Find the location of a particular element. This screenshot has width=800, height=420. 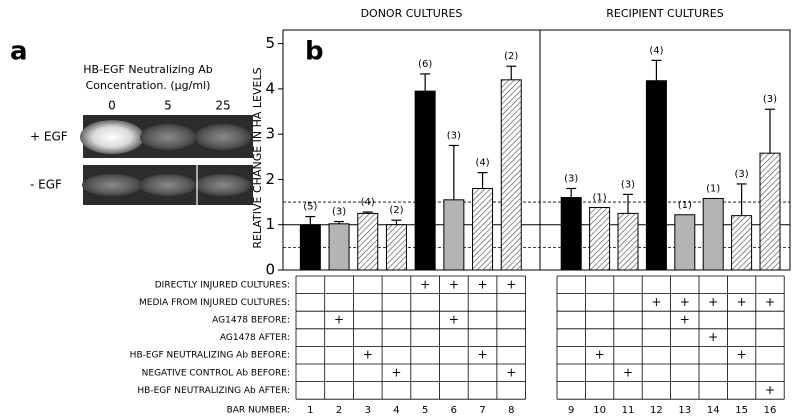

group-title: RECIPIENT CULTURES is located at coordinates (664, 13).